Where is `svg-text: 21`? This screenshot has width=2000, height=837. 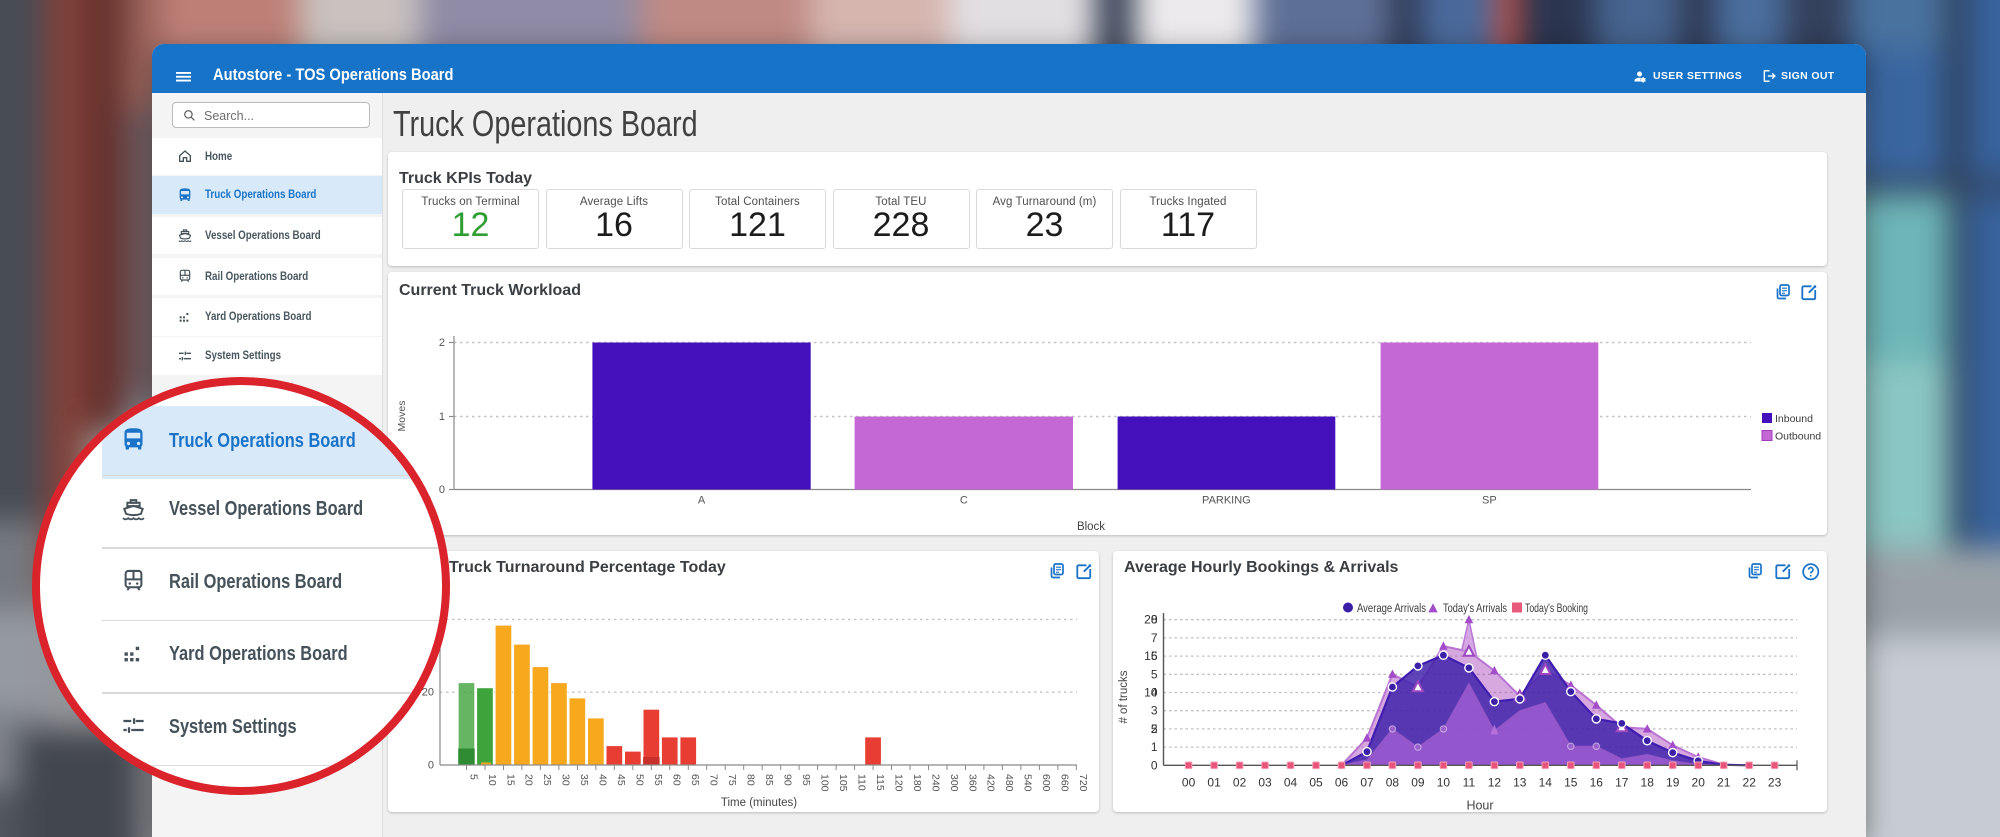
svg-text: 21 is located at coordinates (1724, 782).